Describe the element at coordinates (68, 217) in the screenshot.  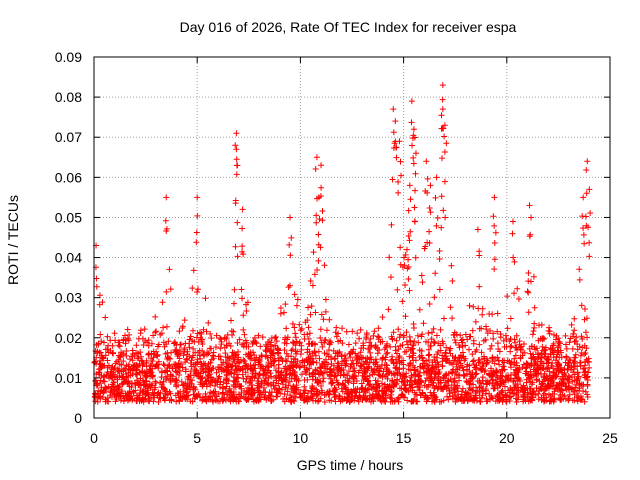
I see `y-tick-label: 0.05` at that location.